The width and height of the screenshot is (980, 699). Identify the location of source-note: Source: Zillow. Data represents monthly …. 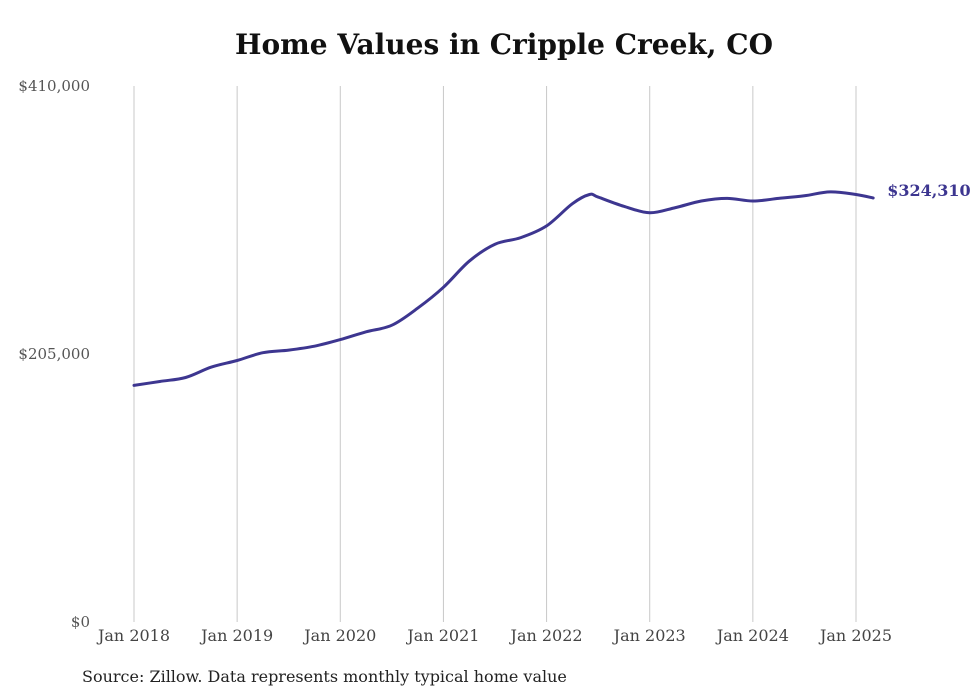
(324, 676).